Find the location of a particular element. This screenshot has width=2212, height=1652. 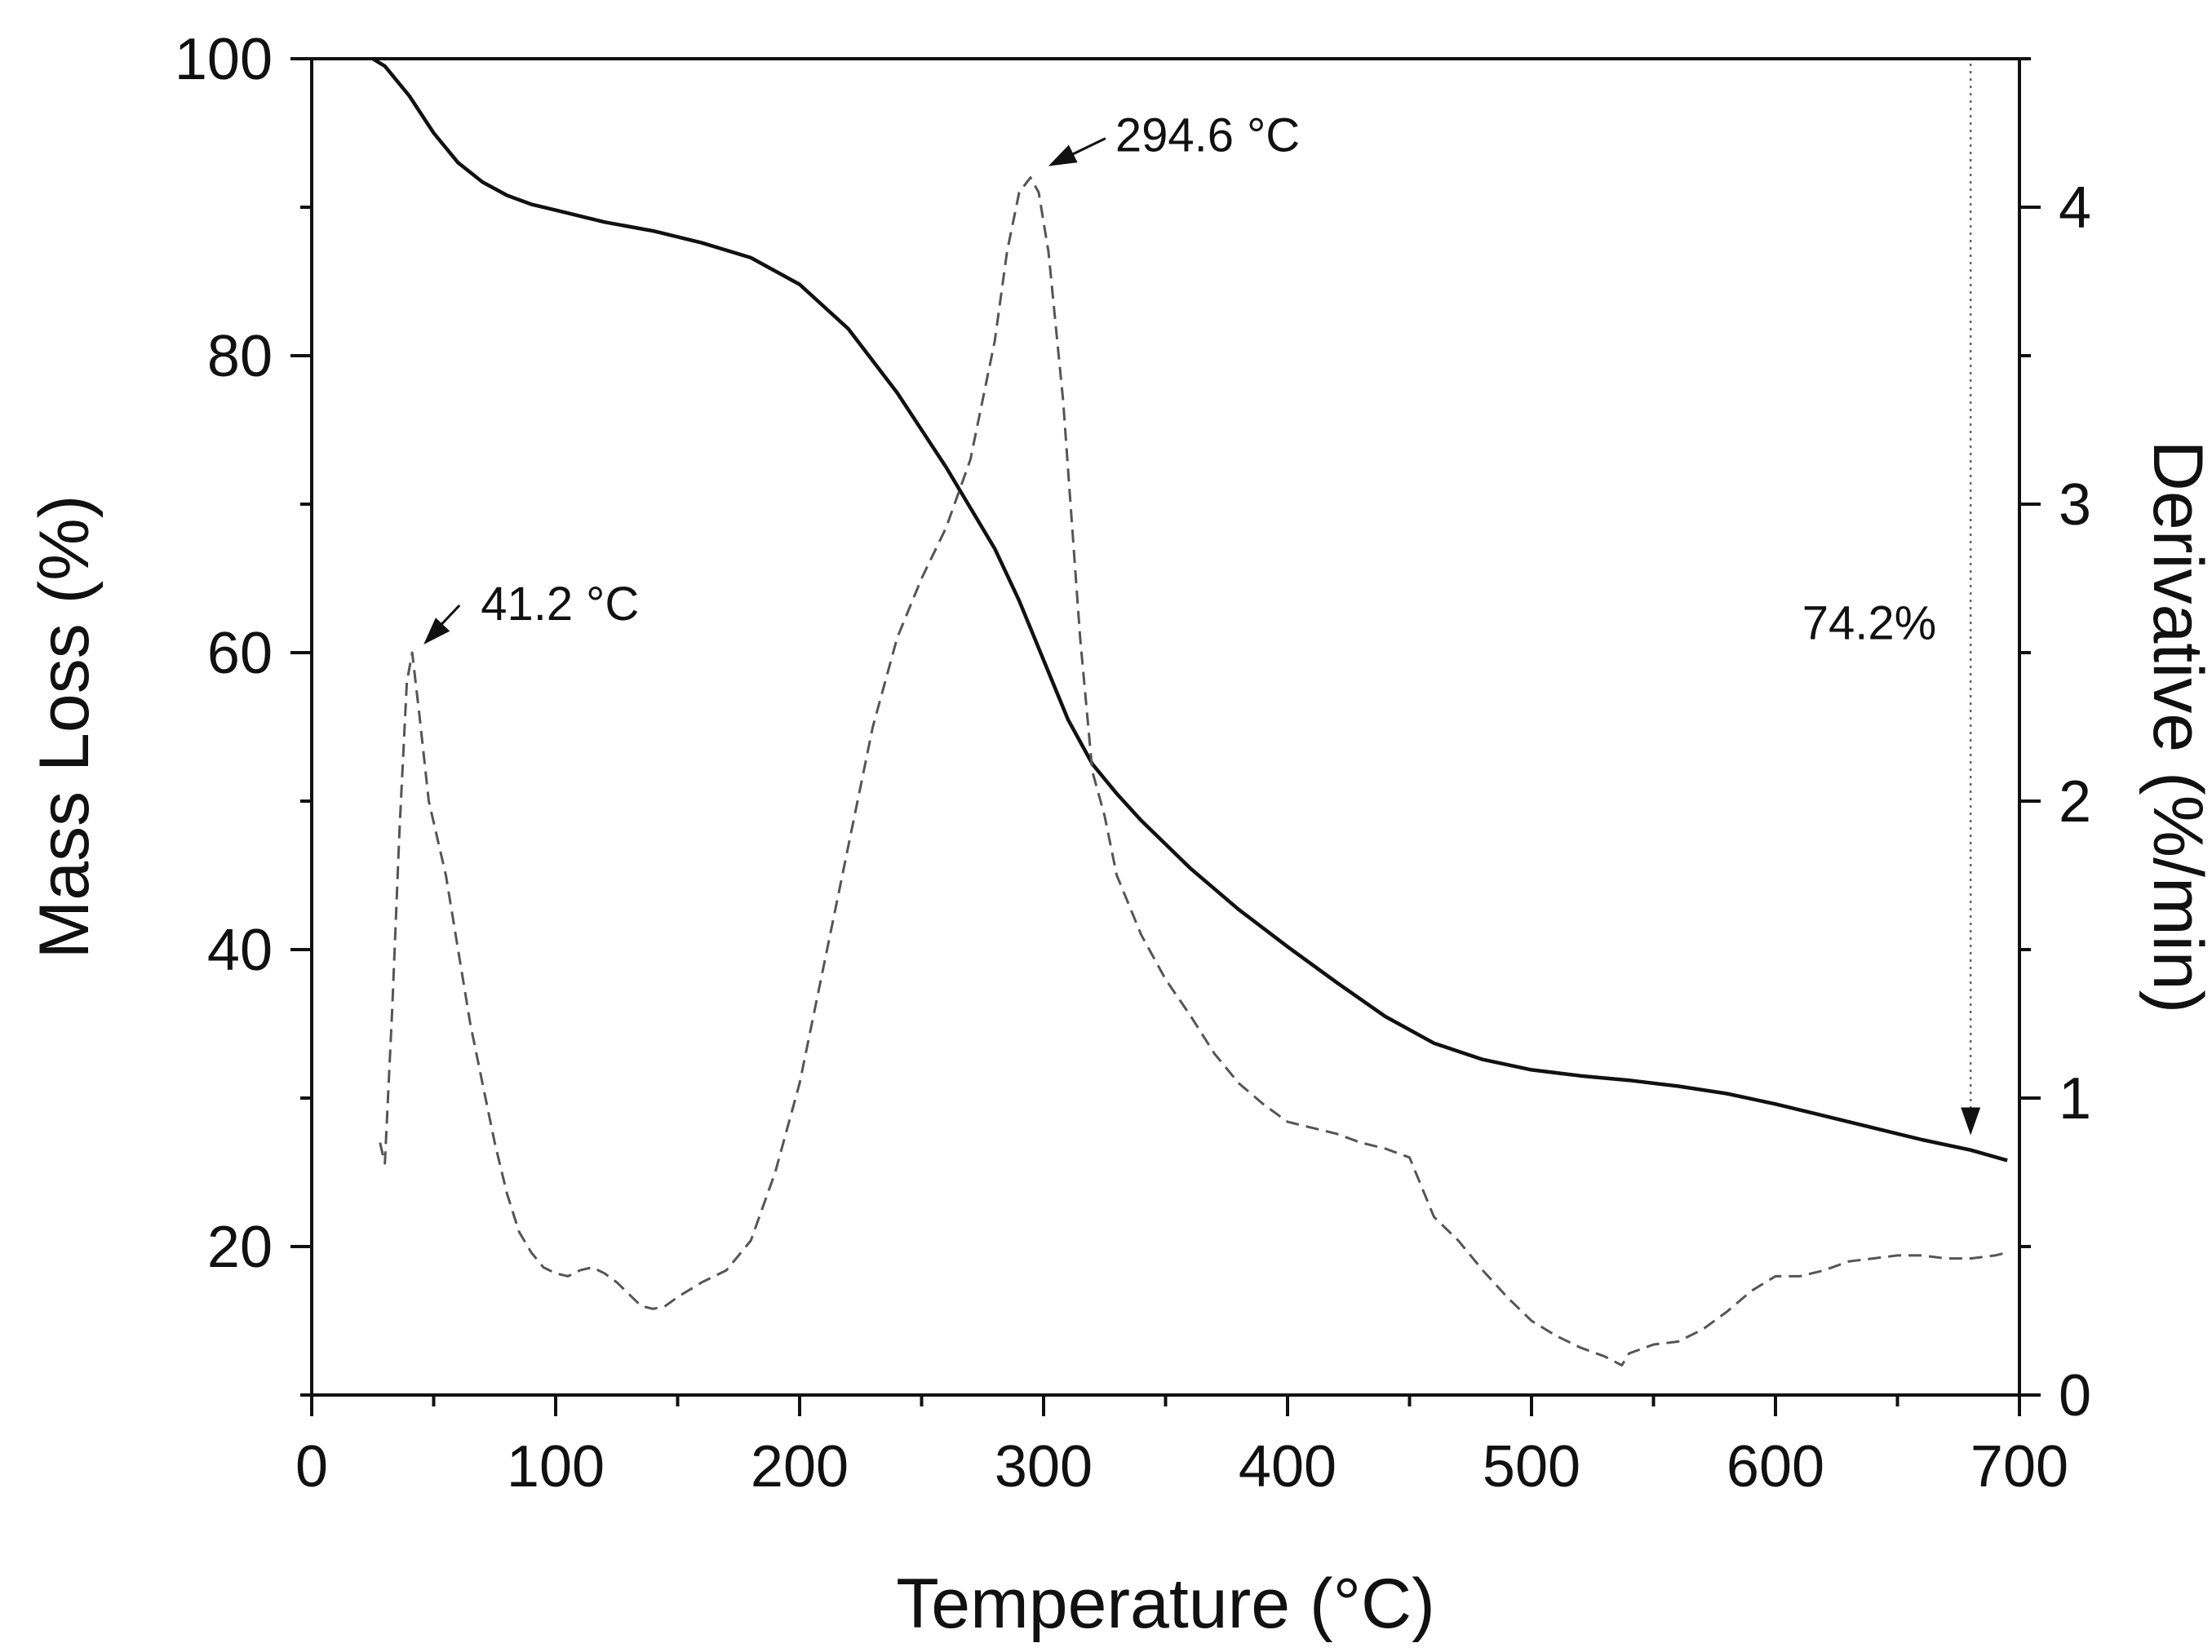

y2-tick-label: 1 is located at coordinates (2075, 1099).